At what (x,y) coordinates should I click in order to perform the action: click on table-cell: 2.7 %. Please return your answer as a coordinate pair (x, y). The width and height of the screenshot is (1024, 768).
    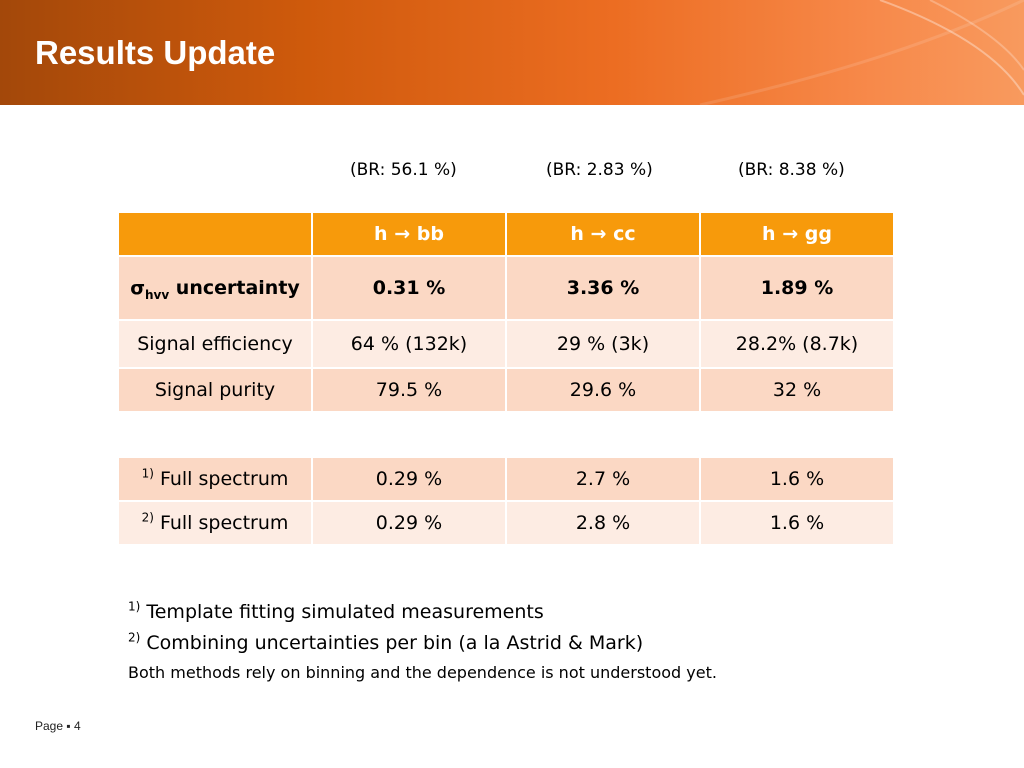
    Looking at the image, I should click on (603, 479).